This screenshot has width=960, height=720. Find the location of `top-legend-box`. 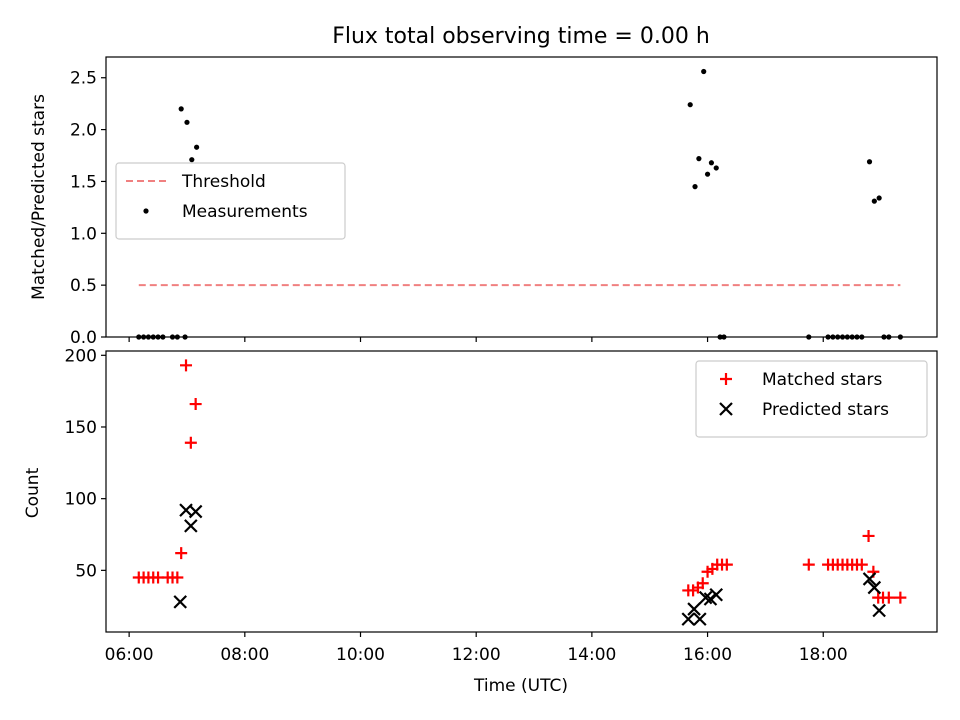

top-legend-box is located at coordinates (230, 201).